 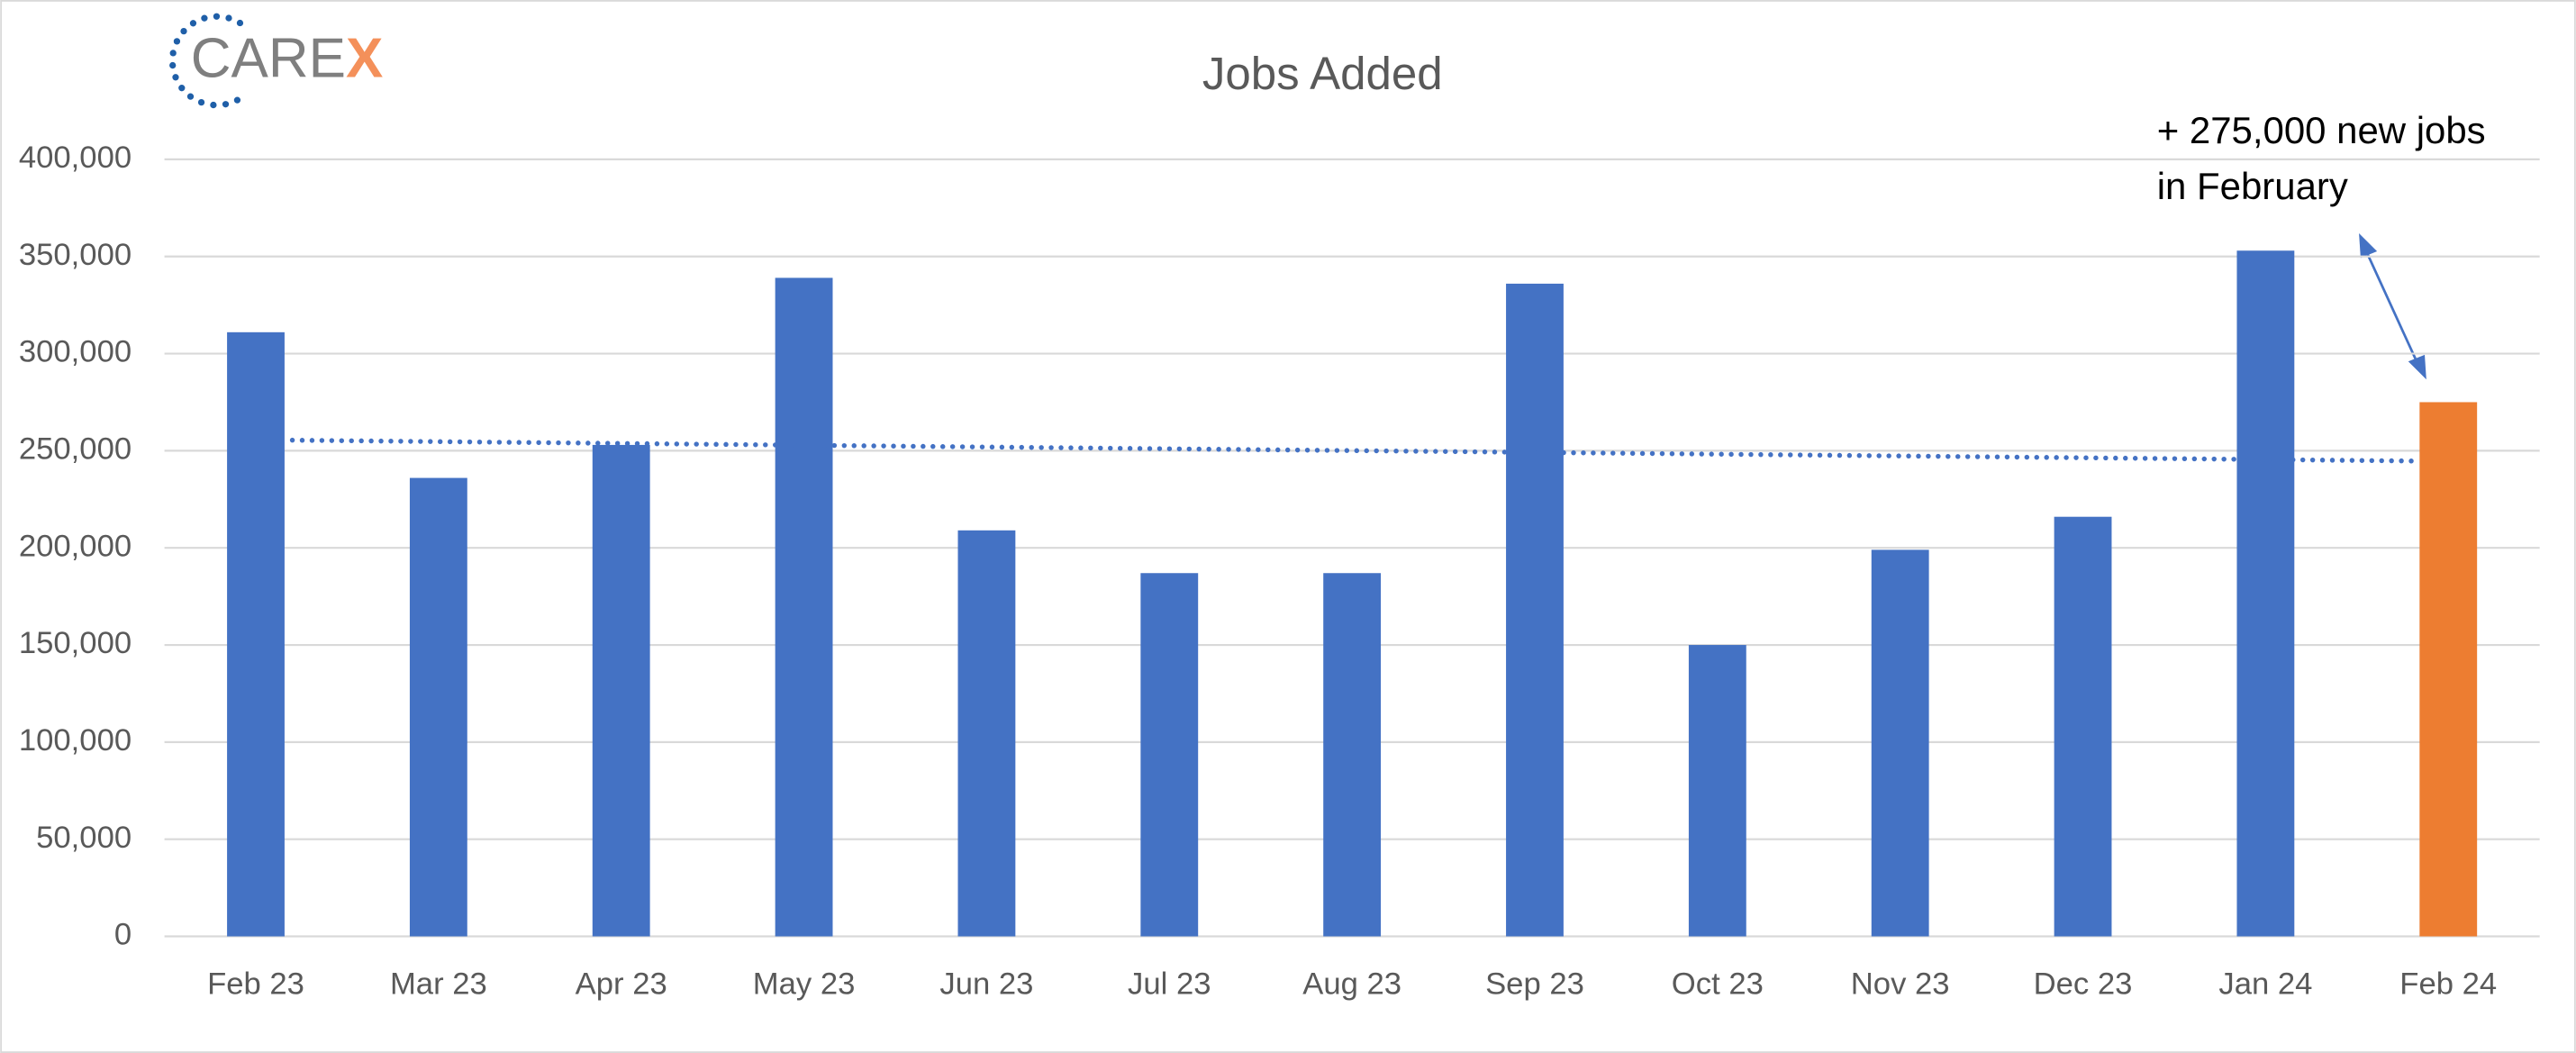 What do you see at coordinates (1534, 984) in the screenshot?
I see `x-tick-label: Sep 23` at bounding box center [1534, 984].